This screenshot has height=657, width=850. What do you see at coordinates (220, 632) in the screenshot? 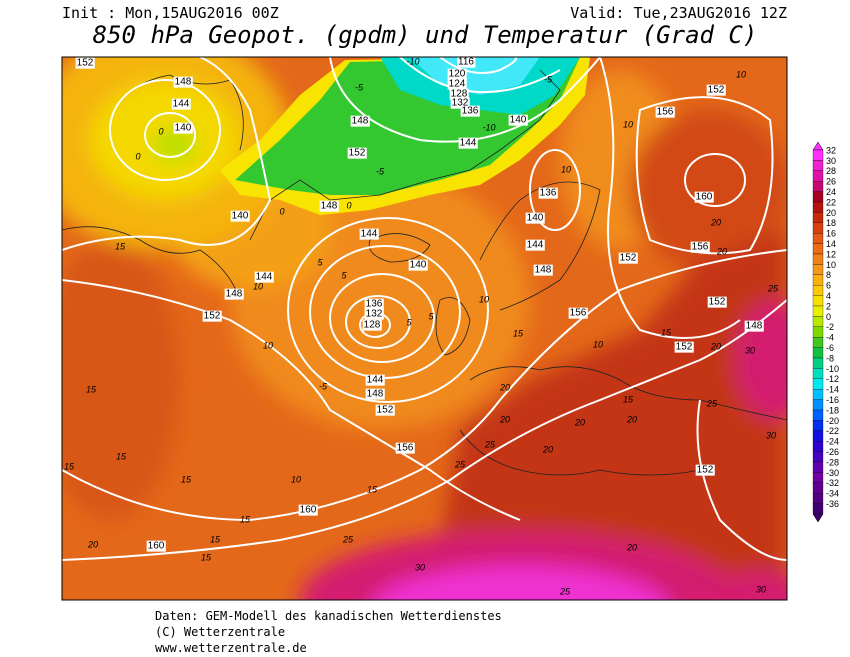
I see `footer-copyright: (C) Wetterzentrale` at bounding box center [220, 632].